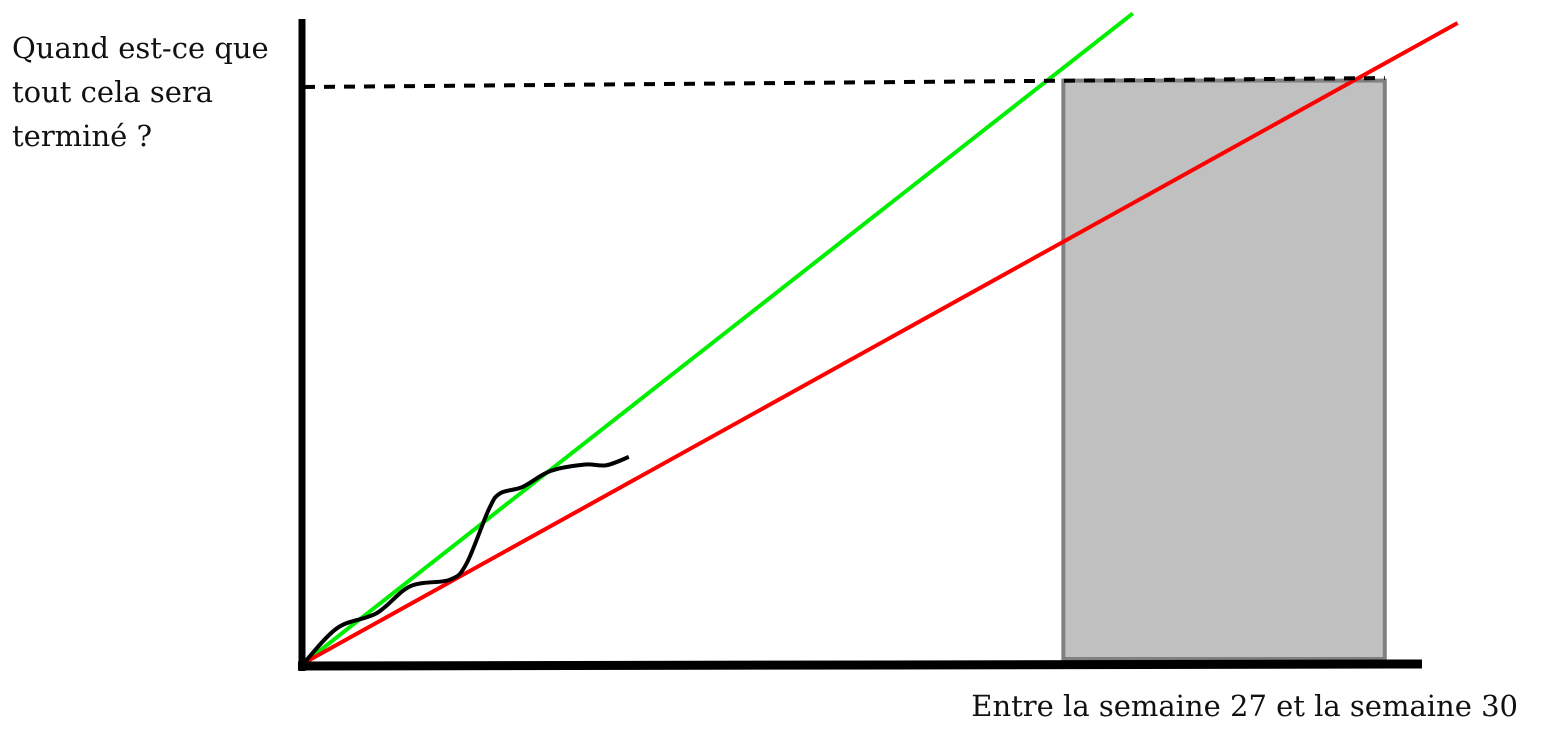 The image size is (1548, 735). I want to click on x-axis, so click(860, 665).